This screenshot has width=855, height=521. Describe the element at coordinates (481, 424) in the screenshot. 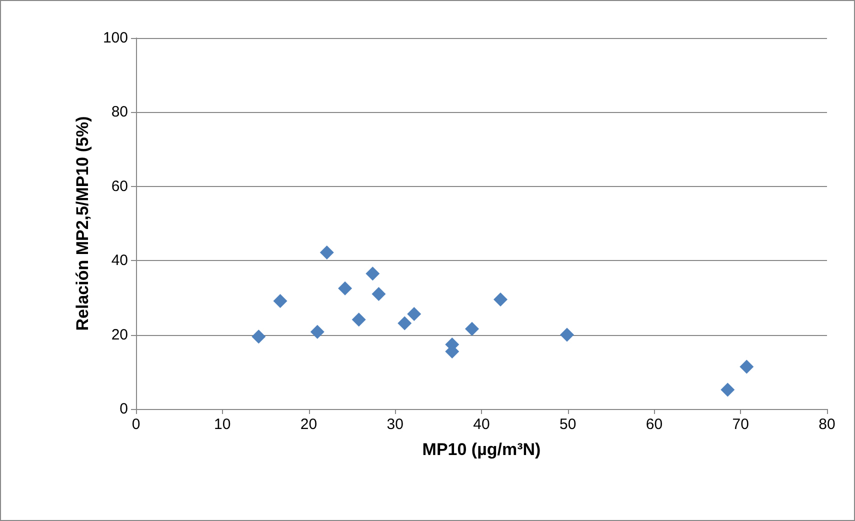

I see `x-tick-label: 40` at that location.